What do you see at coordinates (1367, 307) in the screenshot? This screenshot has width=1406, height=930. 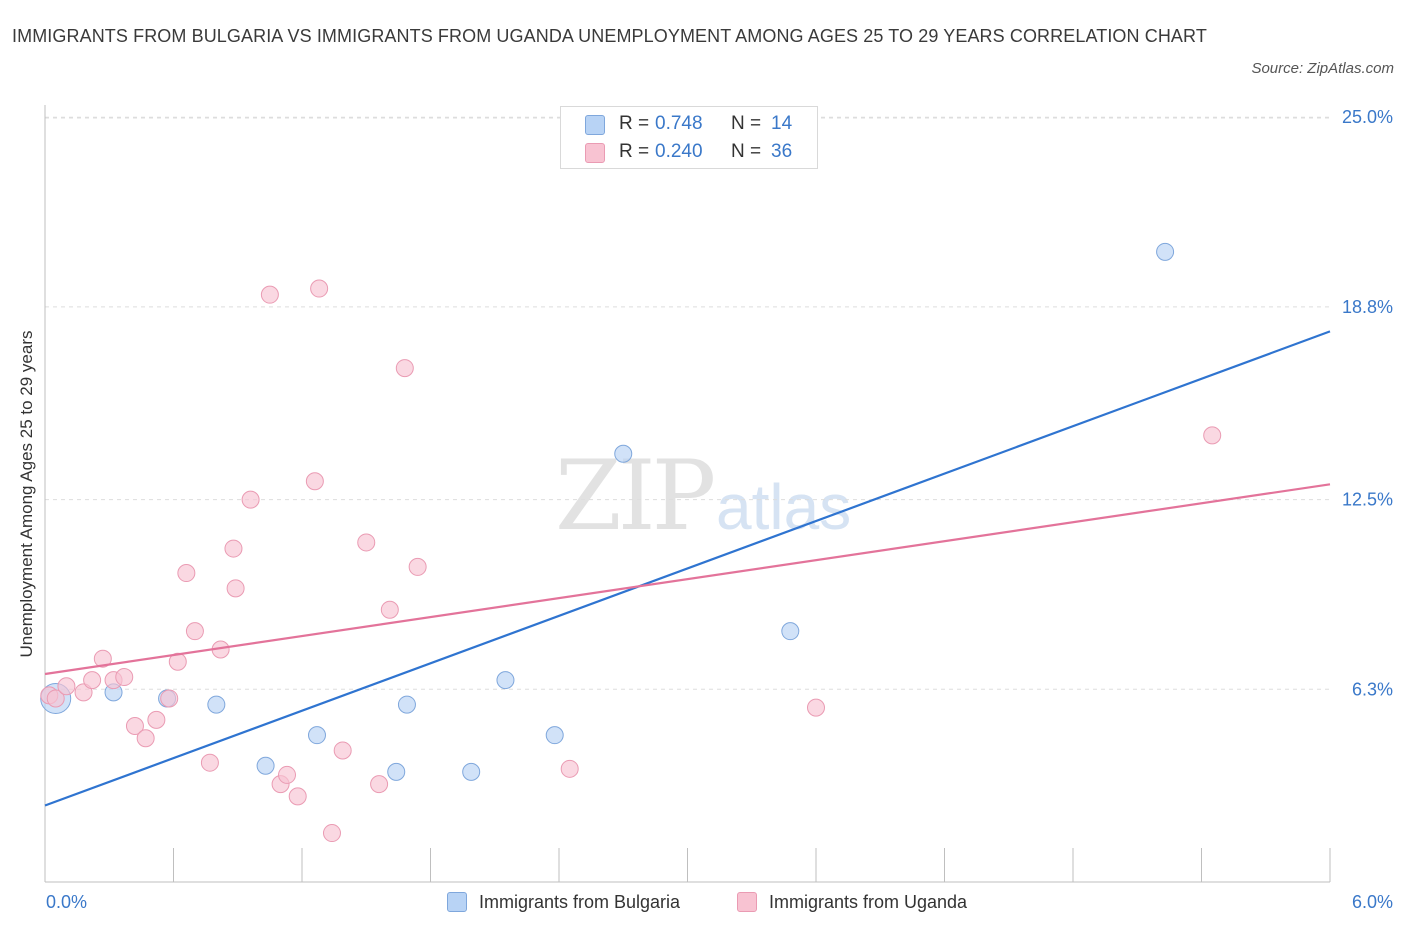 I see `y-tick-label: 18.8%` at bounding box center [1367, 307].